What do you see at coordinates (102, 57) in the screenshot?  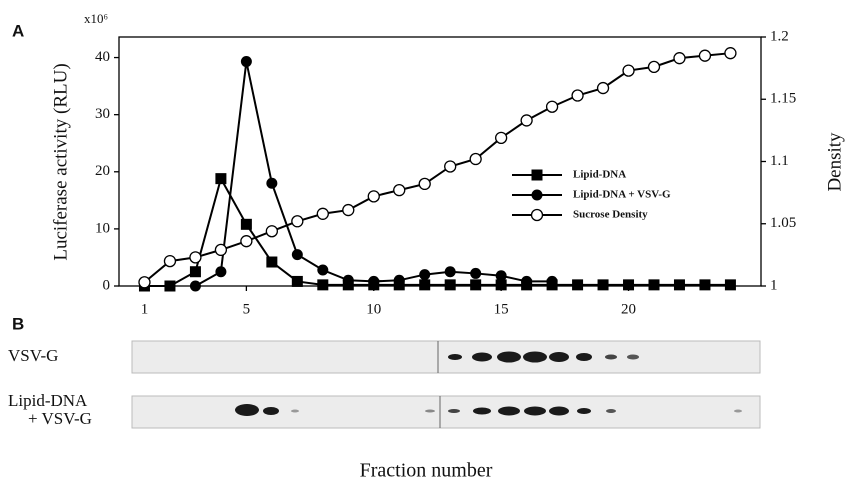 I see `y-tick-label: 40` at bounding box center [102, 57].